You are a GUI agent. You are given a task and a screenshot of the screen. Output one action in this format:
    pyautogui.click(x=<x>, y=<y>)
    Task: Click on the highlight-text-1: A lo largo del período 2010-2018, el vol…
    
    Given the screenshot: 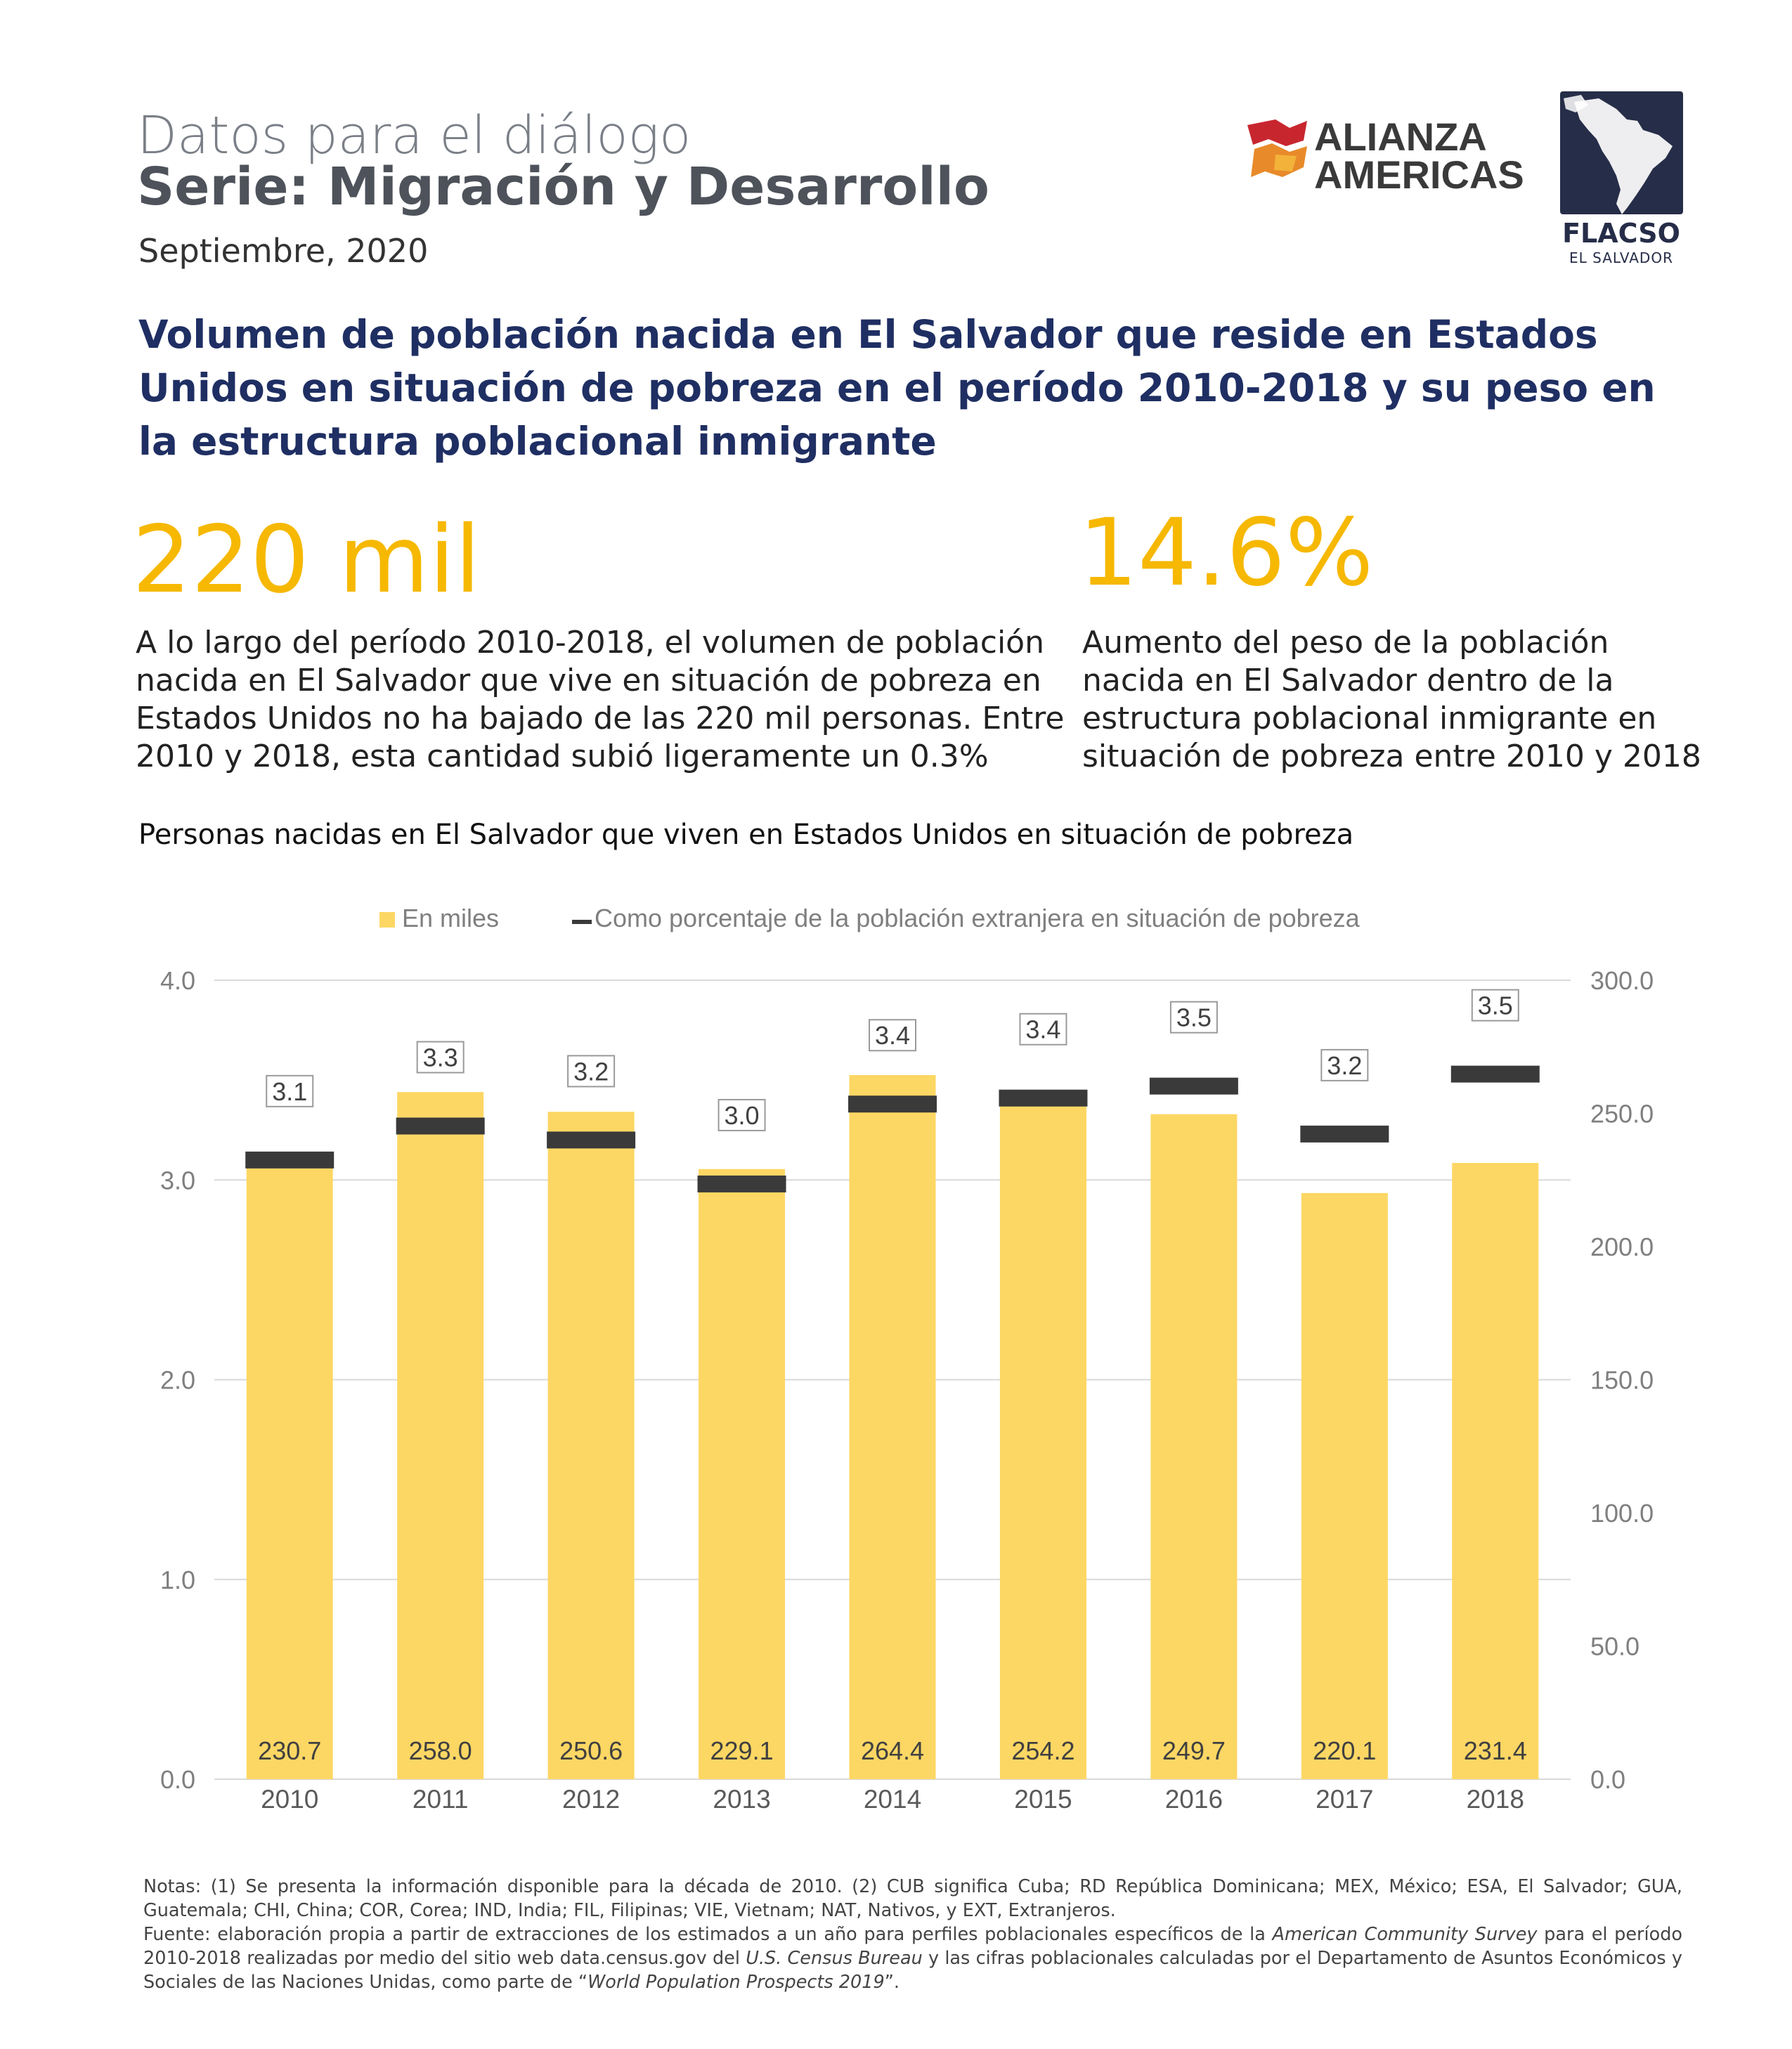 What is the action you would take?
    pyautogui.click(x=600, y=699)
    